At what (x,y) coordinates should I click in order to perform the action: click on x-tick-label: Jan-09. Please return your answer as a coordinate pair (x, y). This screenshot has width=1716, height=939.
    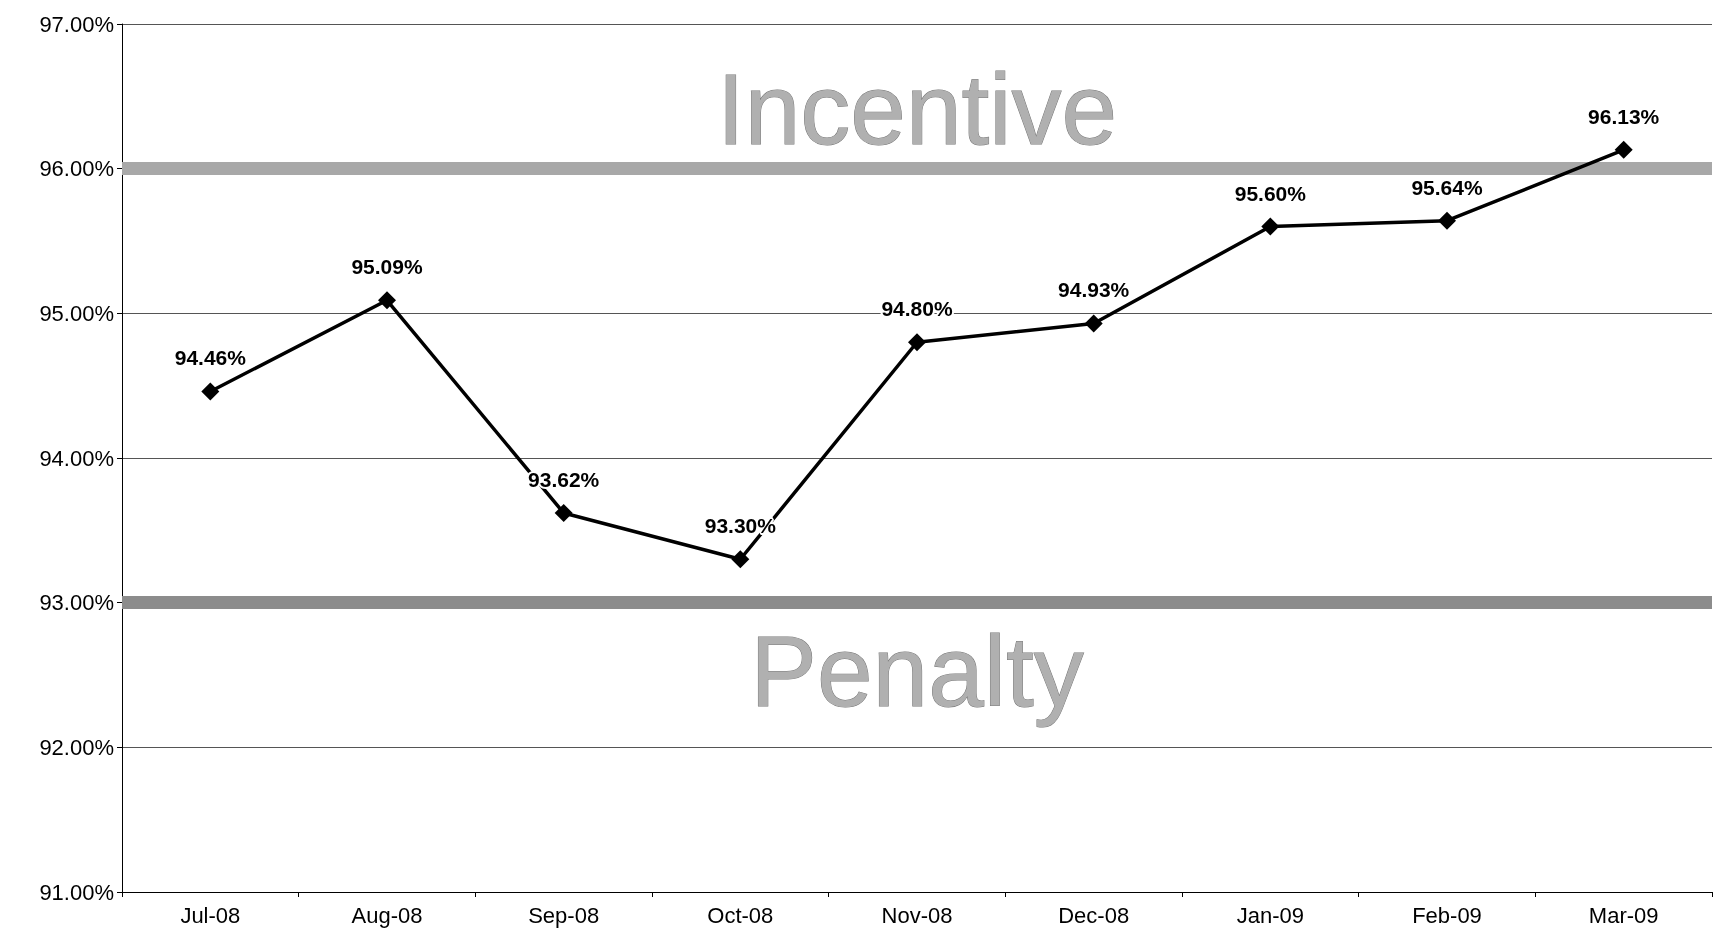
    Looking at the image, I should click on (1270, 915).